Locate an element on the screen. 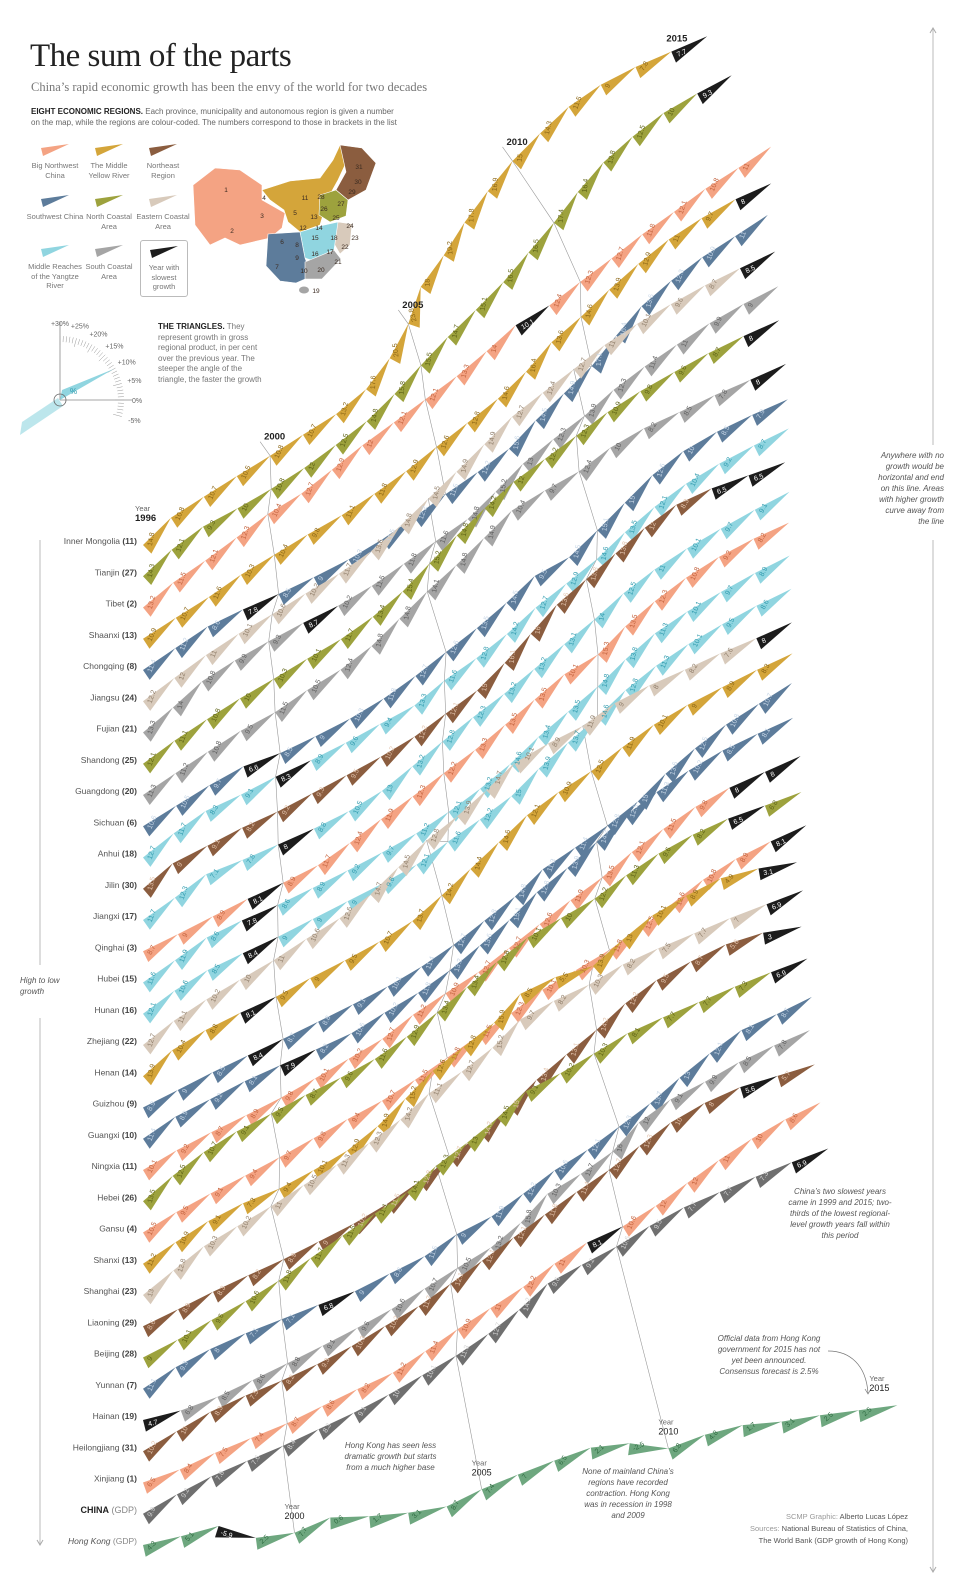  growth-triangle-1998 is located at coordinates (220, 491).